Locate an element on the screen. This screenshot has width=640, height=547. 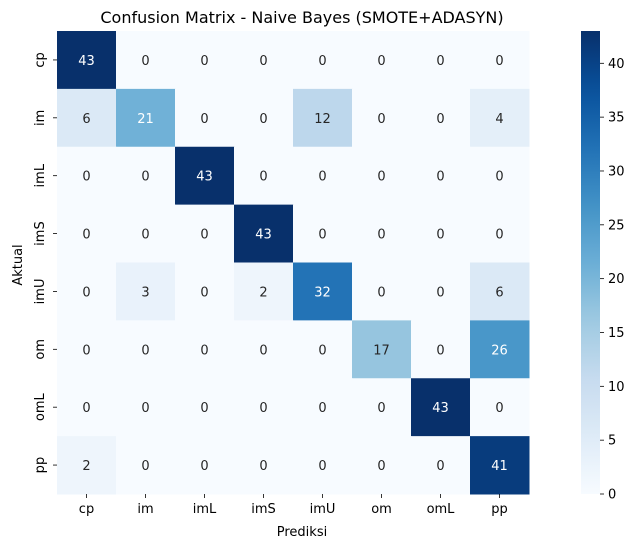
y-tick-label: cp is located at coordinates (40, 59).